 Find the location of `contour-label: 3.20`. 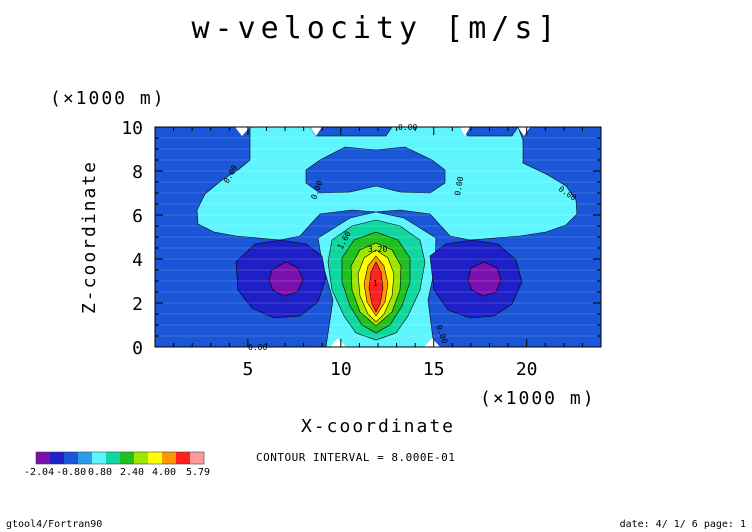

contour-label: 3.20 is located at coordinates (377, 249).